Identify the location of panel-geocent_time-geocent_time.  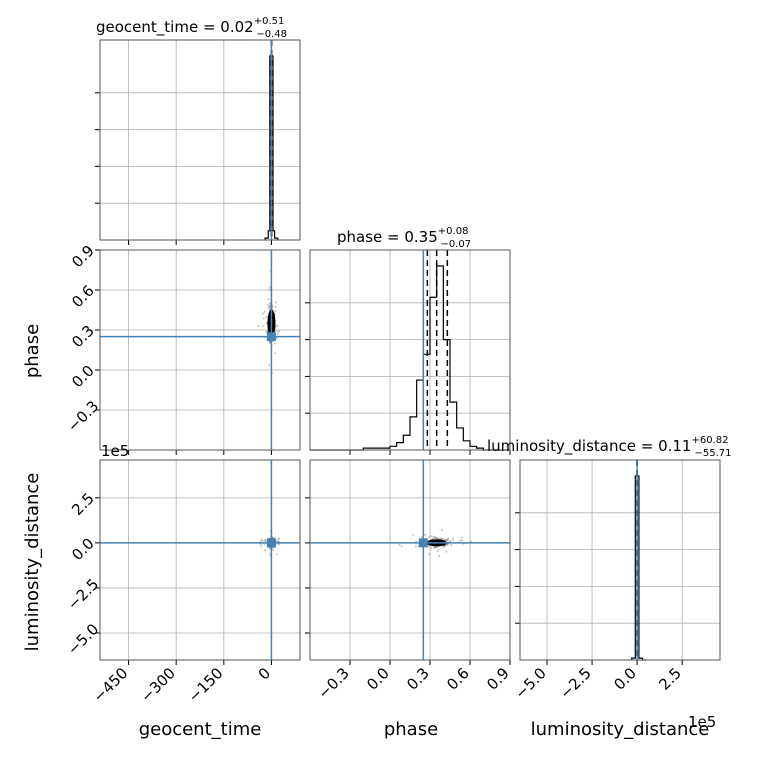
(198, 142).